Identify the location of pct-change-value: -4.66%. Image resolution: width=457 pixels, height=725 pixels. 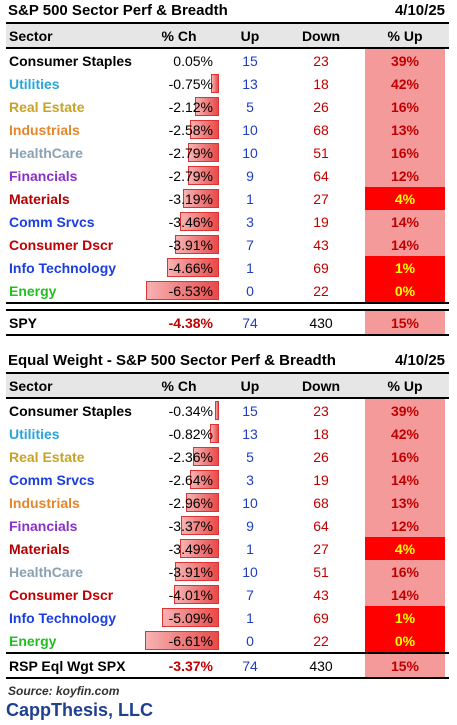
(190, 267).